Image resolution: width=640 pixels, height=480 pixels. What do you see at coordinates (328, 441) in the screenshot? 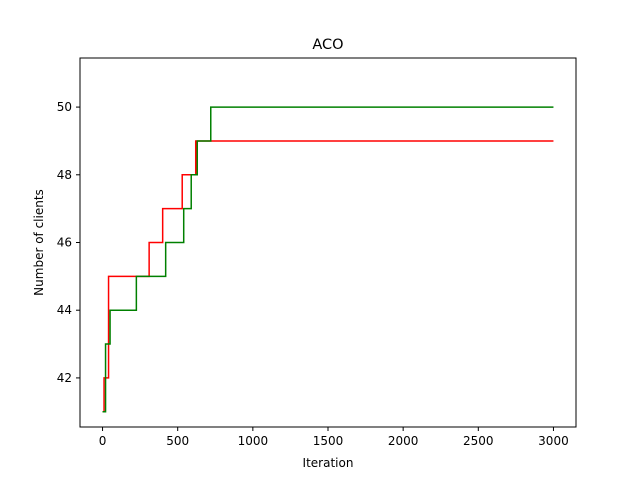
I see `x-tick-label: 1500` at bounding box center [328, 441].